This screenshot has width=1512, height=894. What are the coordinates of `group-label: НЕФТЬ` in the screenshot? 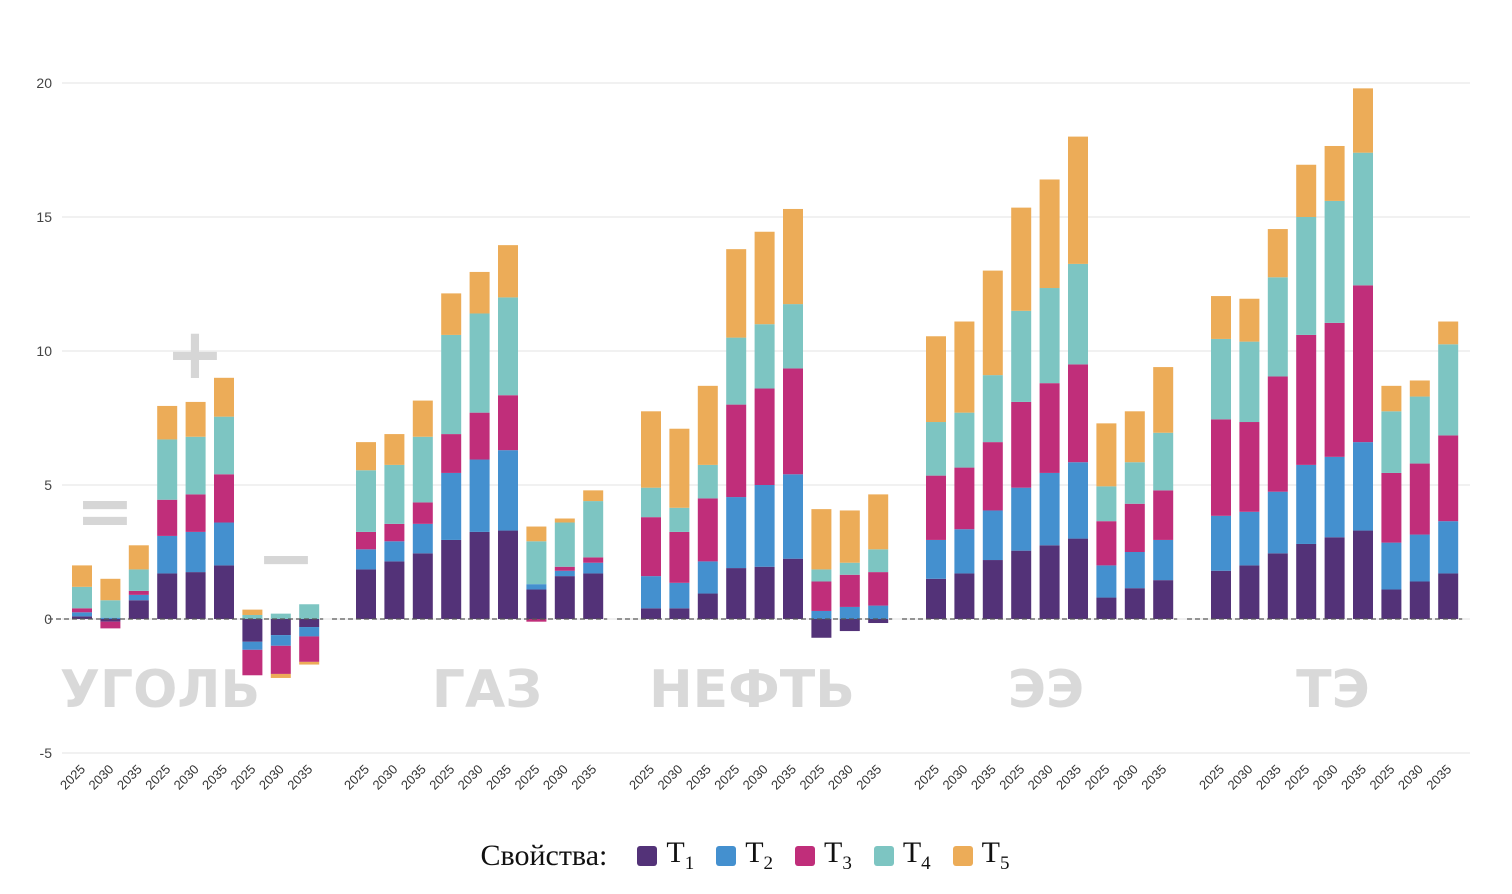 It's located at (752, 690).